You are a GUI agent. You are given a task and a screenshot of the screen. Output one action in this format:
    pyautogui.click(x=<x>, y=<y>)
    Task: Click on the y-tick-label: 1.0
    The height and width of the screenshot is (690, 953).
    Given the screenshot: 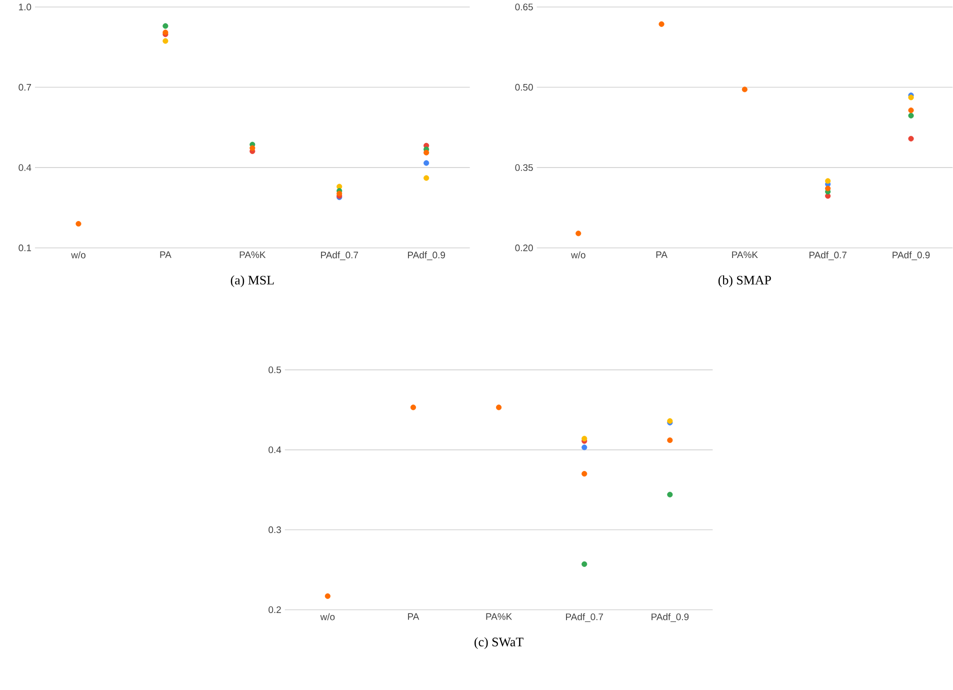 What is the action you would take?
    pyautogui.click(x=25, y=7)
    